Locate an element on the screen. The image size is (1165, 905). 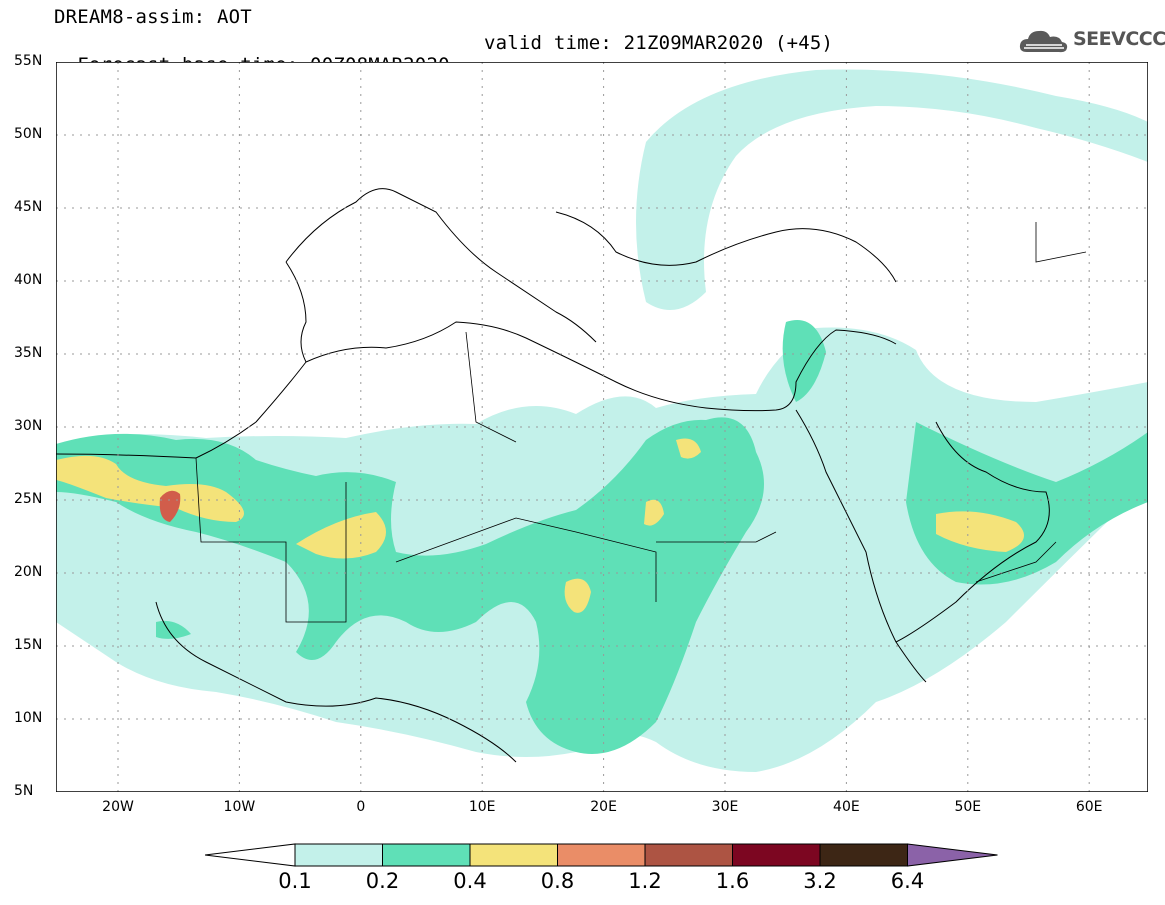
lat-label: 15N is located at coordinates (28, 645).